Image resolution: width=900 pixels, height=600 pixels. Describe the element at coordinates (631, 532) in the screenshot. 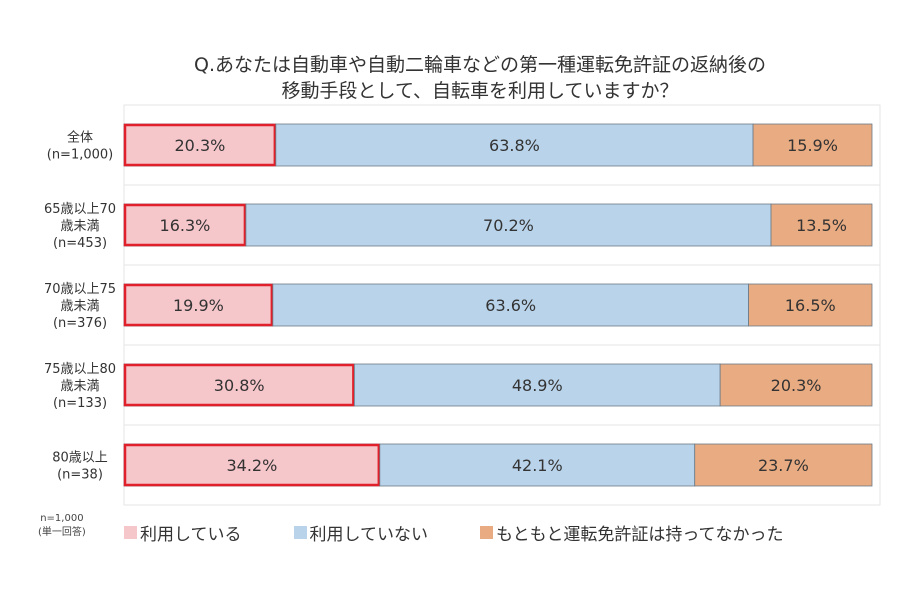

I see `legend-item-no-license: もともと運転免許証は持ってなかった` at that location.